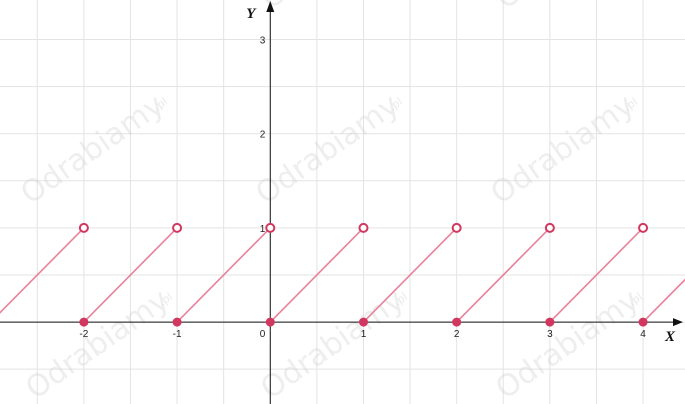  What do you see at coordinates (251, 14) in the screenshot?
I see `y-axis-title: Y` at bounding box center [251, 14].